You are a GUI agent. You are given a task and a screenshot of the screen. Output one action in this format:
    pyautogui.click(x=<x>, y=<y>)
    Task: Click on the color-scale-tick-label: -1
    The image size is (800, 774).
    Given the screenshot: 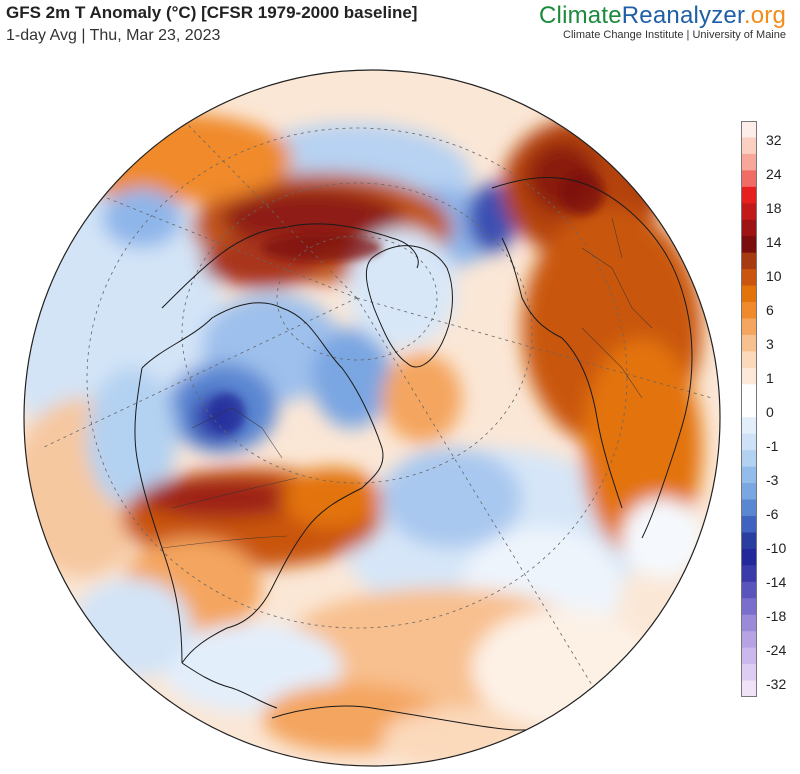 What is the action you would take?
    pyautogui.click(x=772, y=446)
    